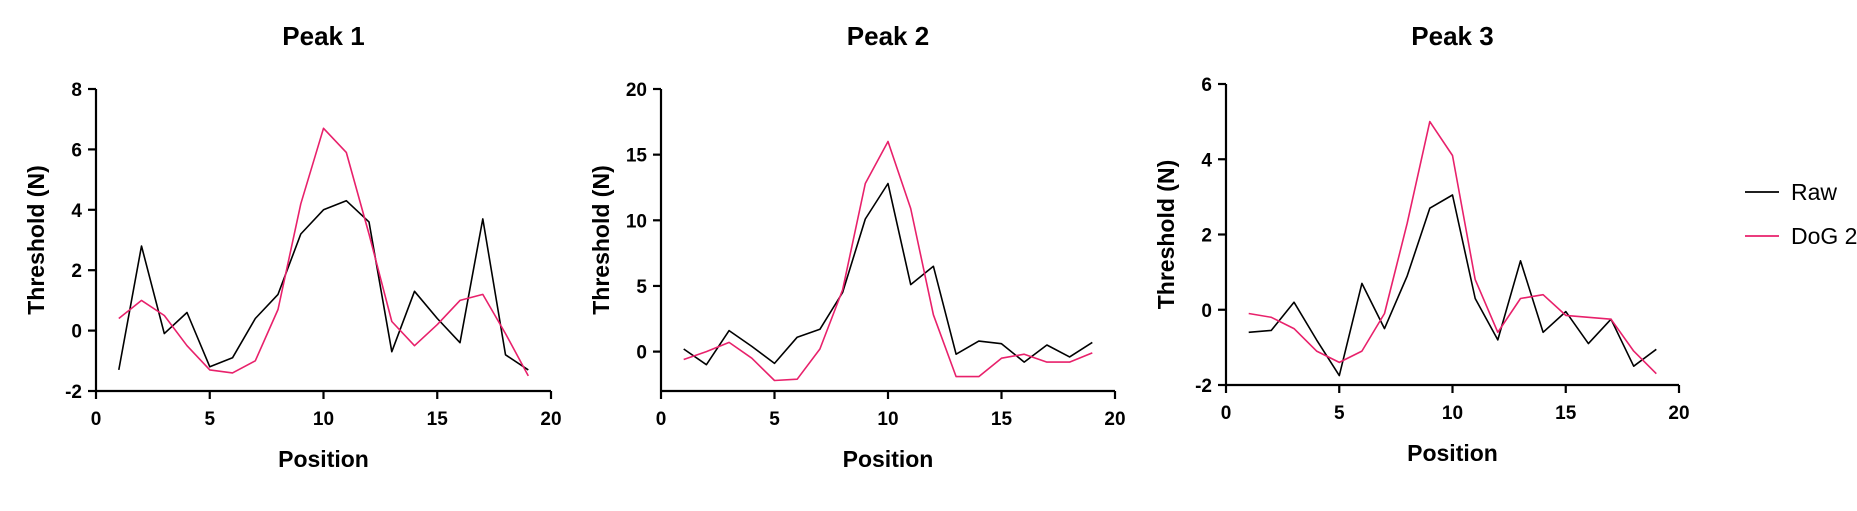  I want to click on chart-title: Peak 1, so click(323, 36).